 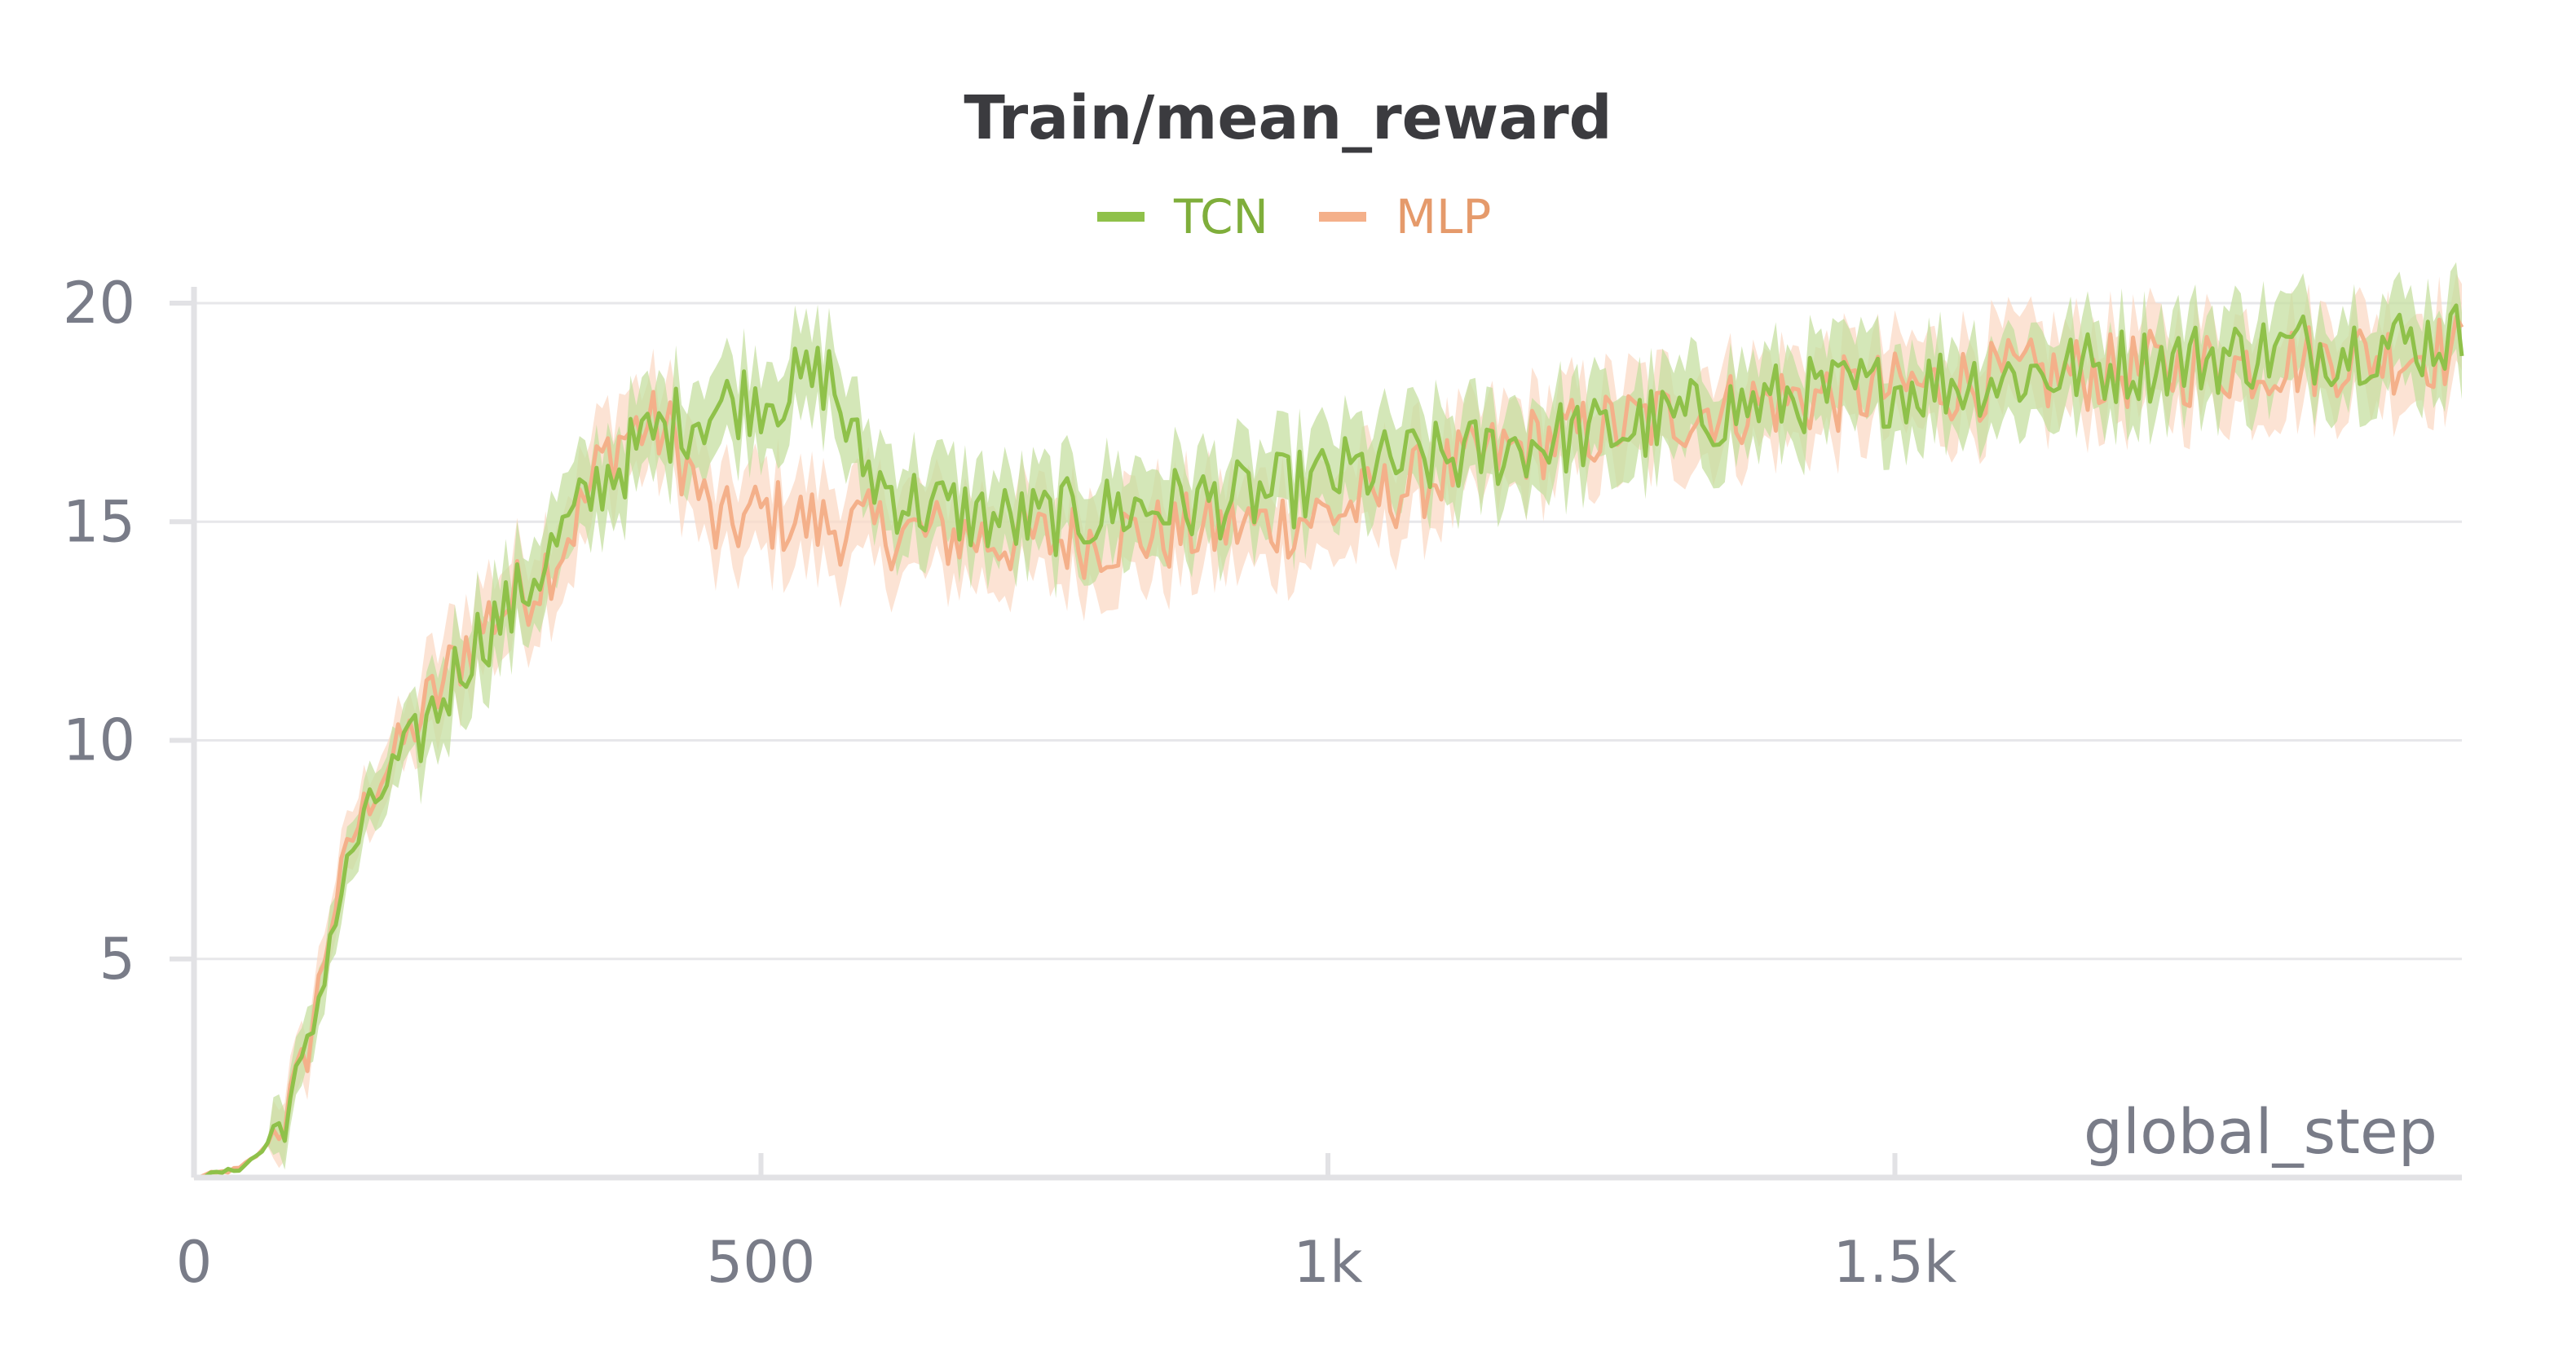 What do you see at coordinates (1895, 1262) in the screenshot?
I see `x-tick-label-1.5k: 1.5k` at bounding box center [1895, 1262].